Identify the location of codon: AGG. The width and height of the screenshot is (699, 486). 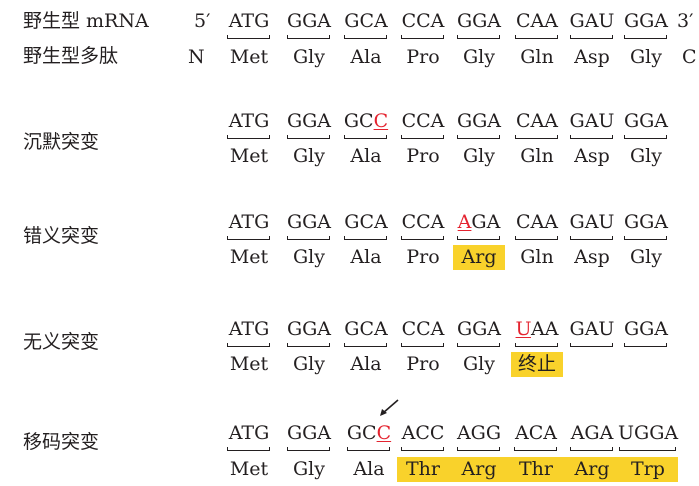
(479, 433).